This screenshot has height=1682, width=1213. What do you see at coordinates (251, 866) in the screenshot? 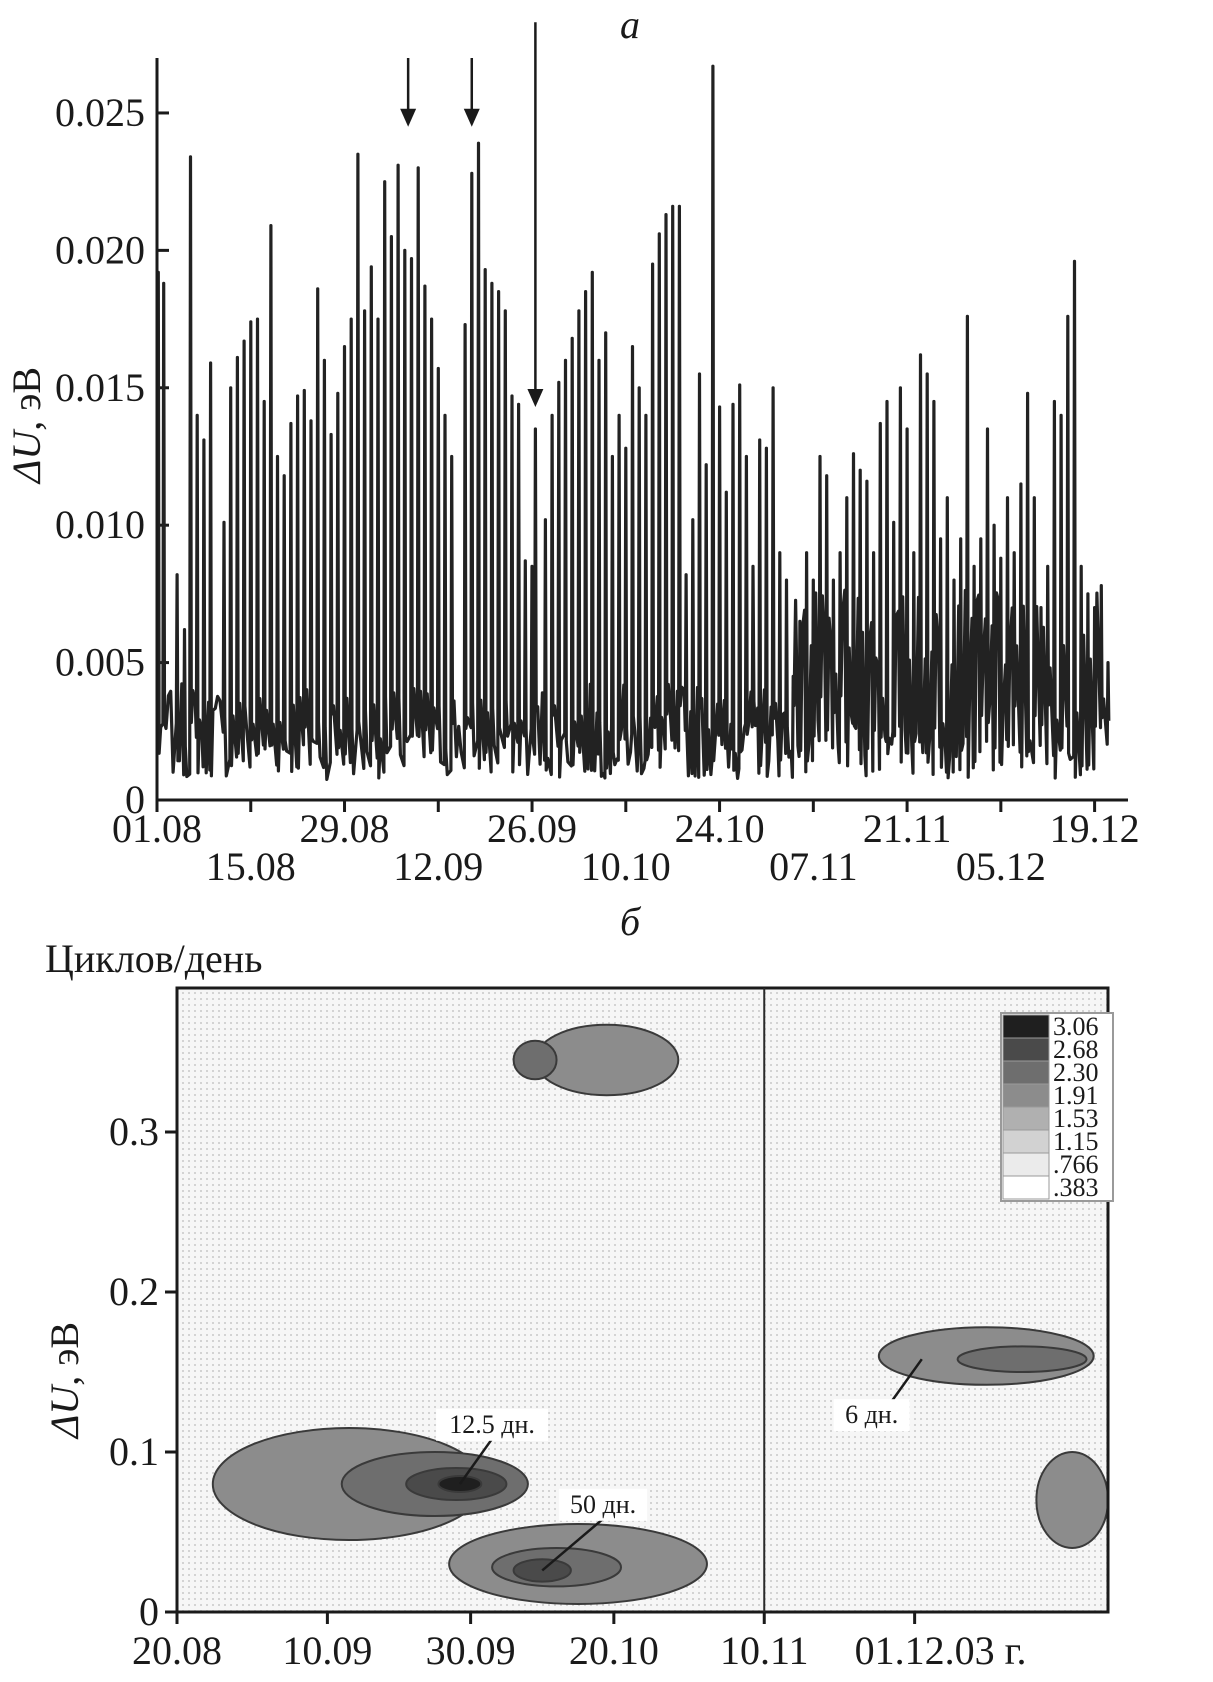
I see `panel-a-x-tick-label: 15.08` at bounding box center [251, 866].